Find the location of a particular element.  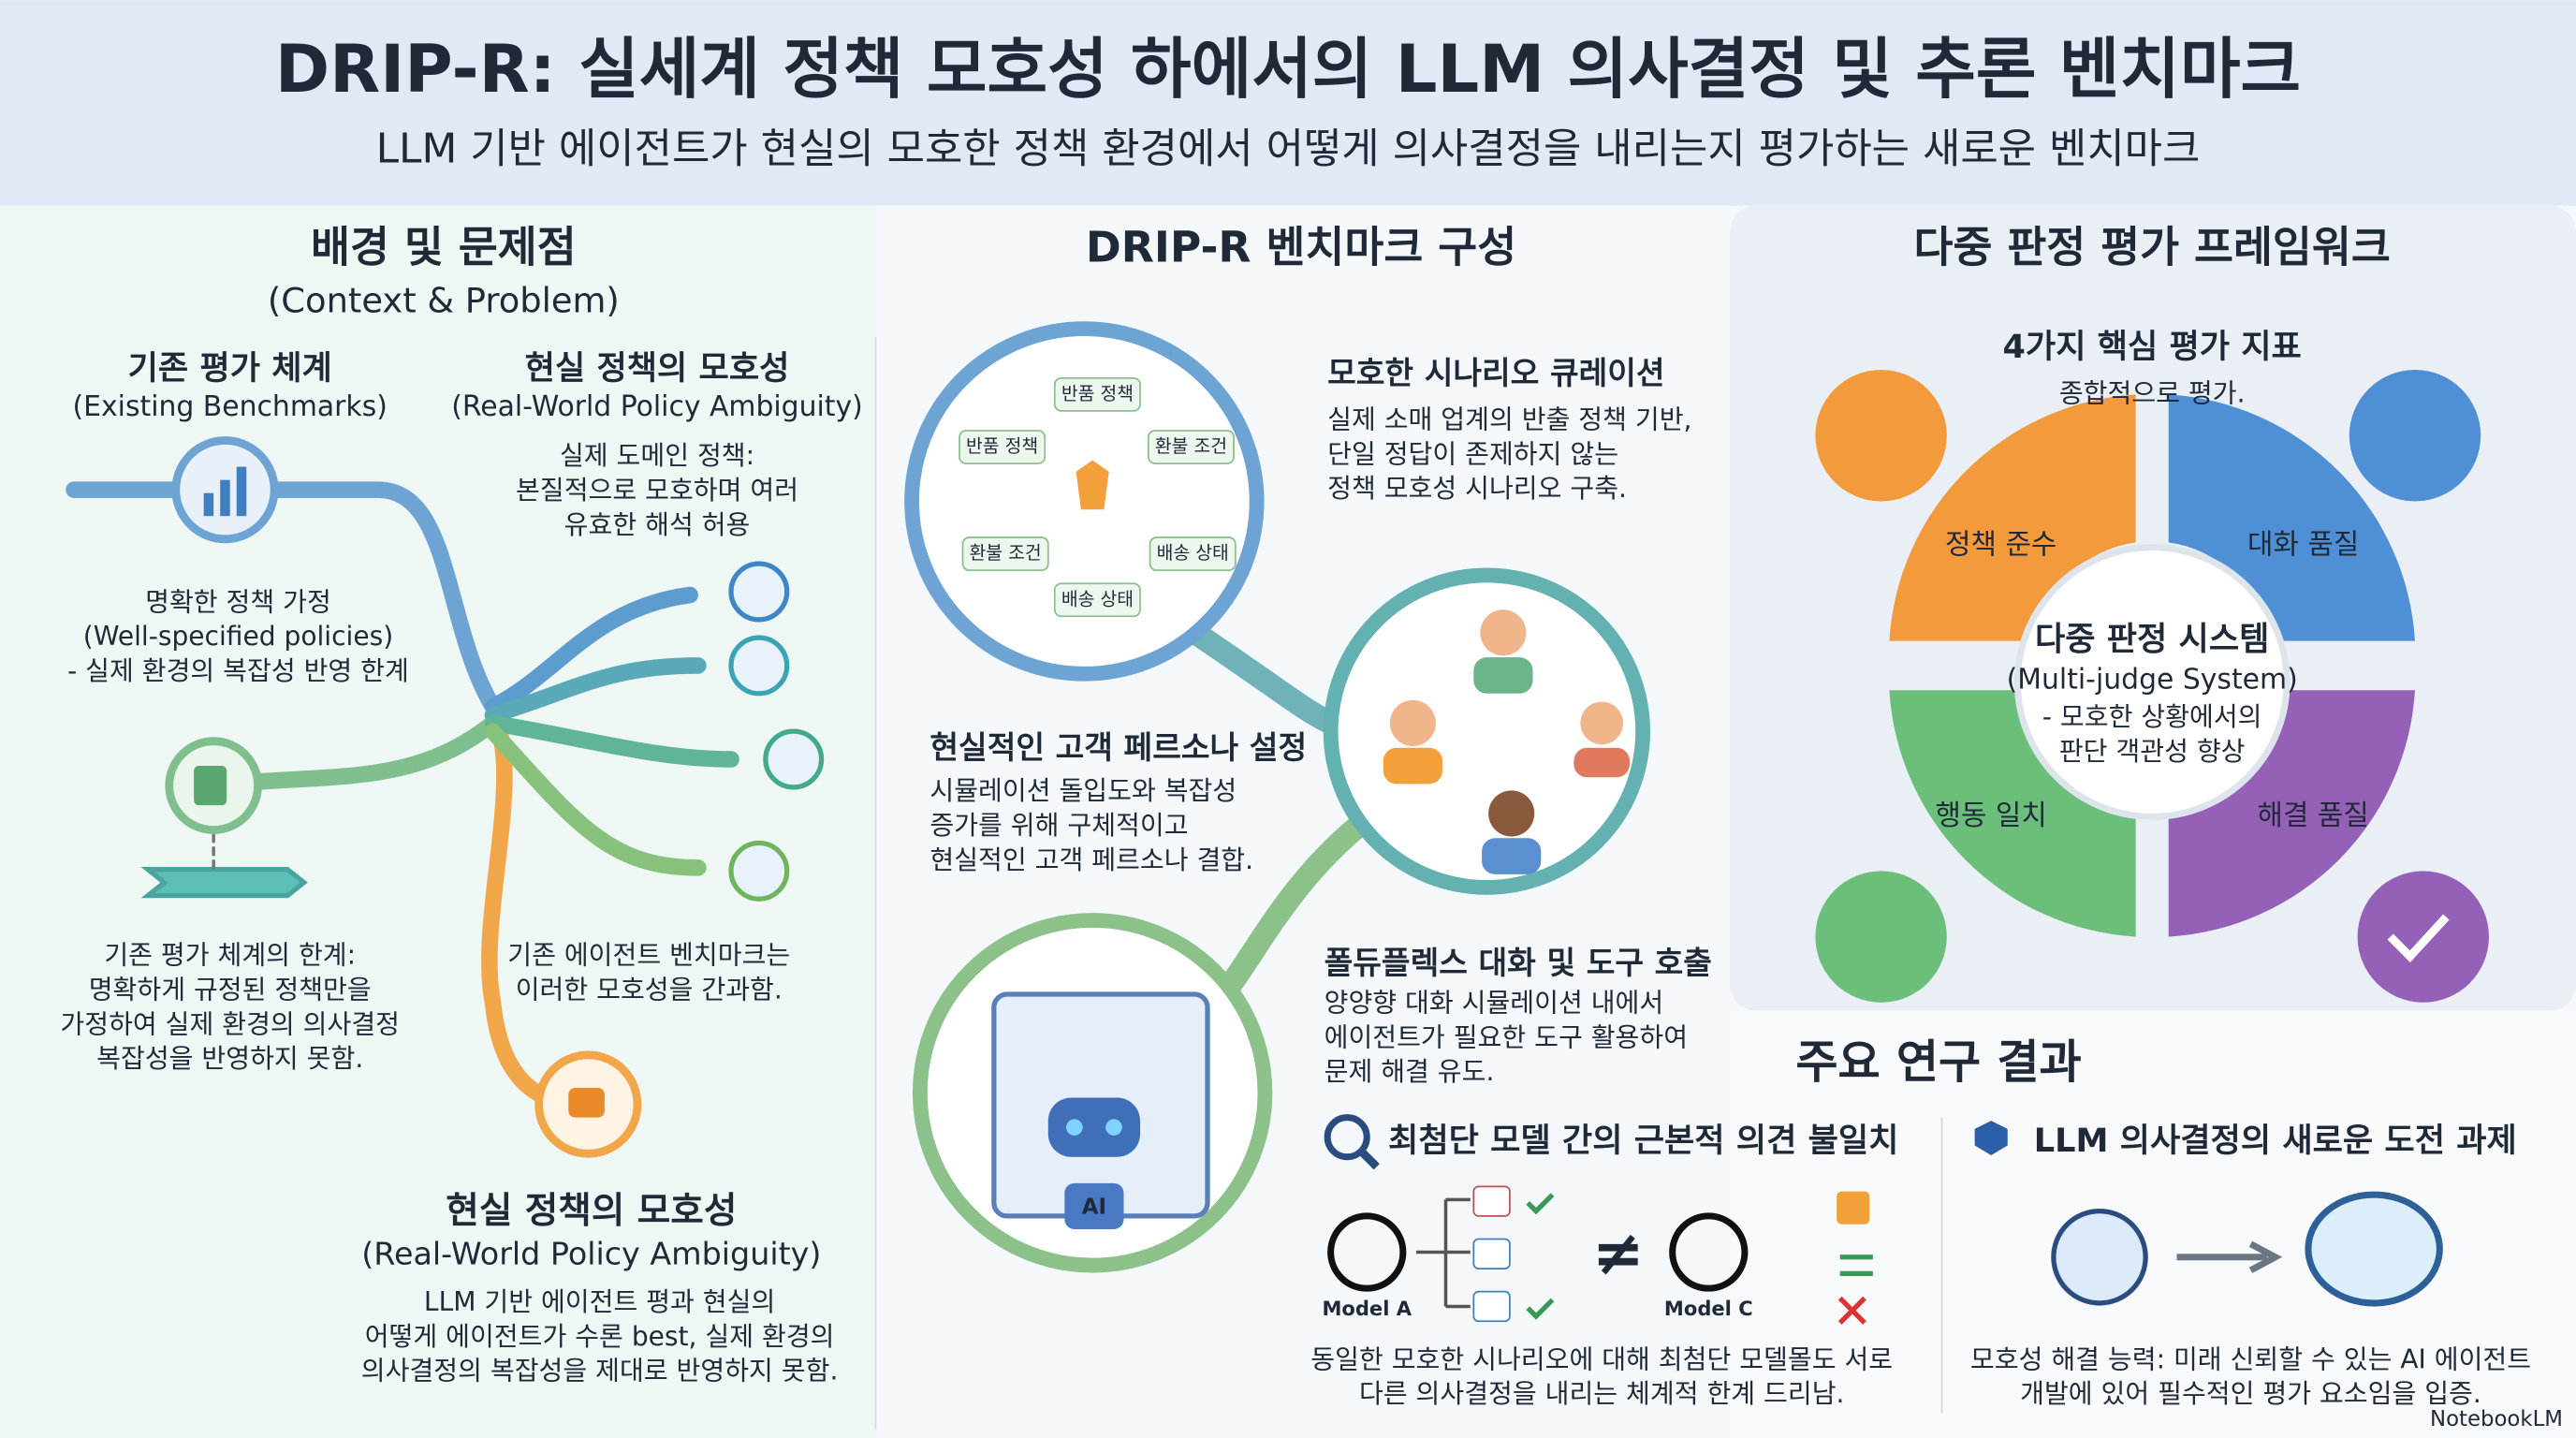

description: 가정하여 실제 환경의 의사결정 is located at coordinates (230, 1023).